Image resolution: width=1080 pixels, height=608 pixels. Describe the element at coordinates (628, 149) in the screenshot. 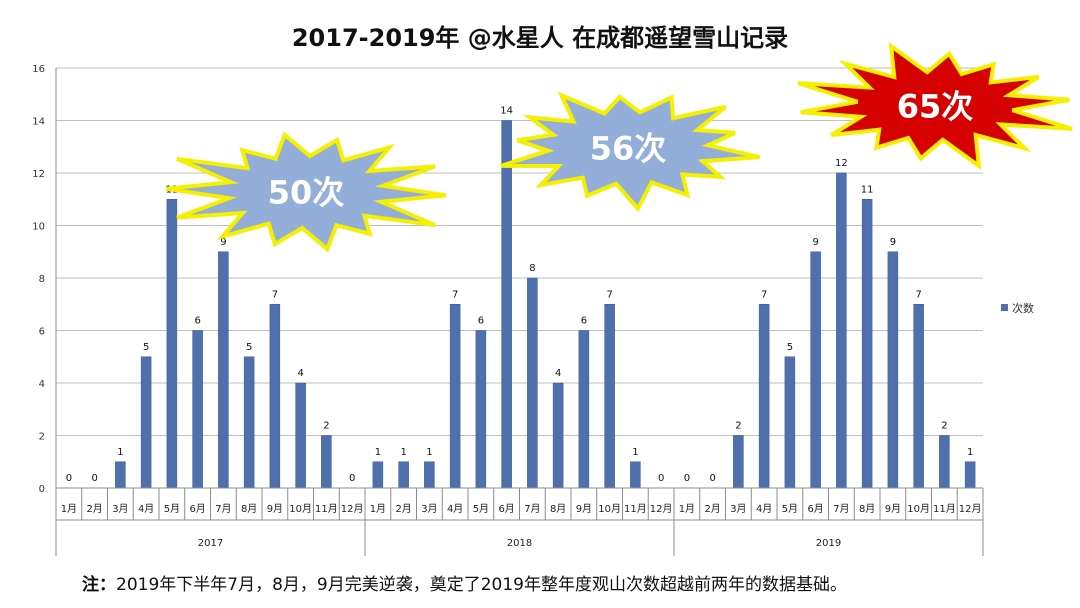

I see `burst-label: 56次` at that location.